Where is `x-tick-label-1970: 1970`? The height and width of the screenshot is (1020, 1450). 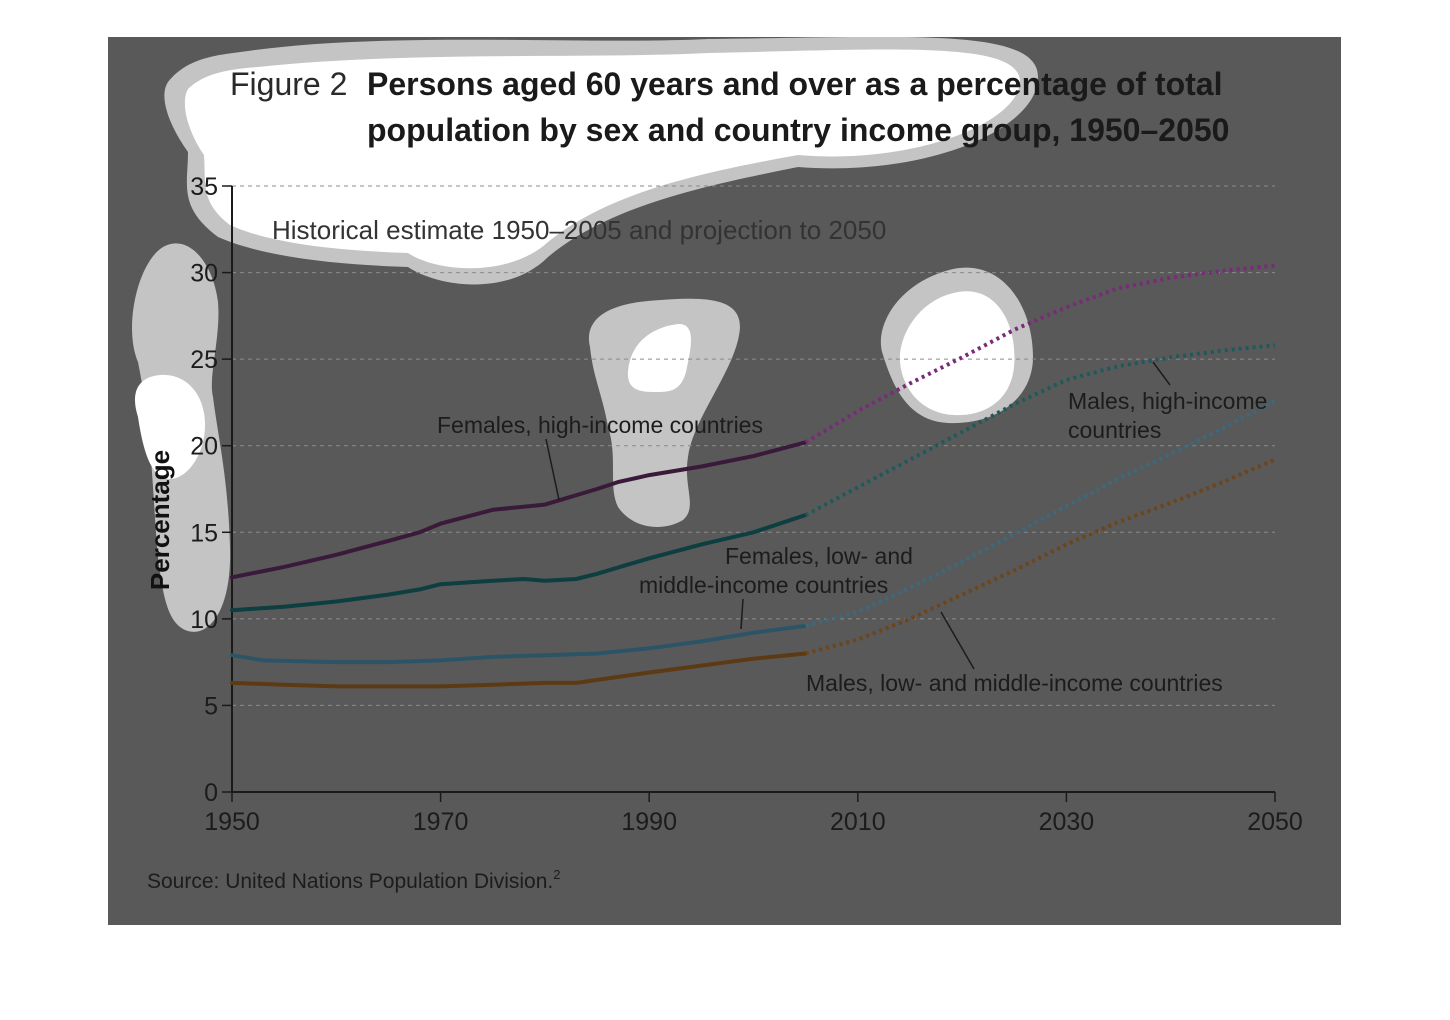 x-tick-label-1970: 1970 is located at coordinates (441, 822).